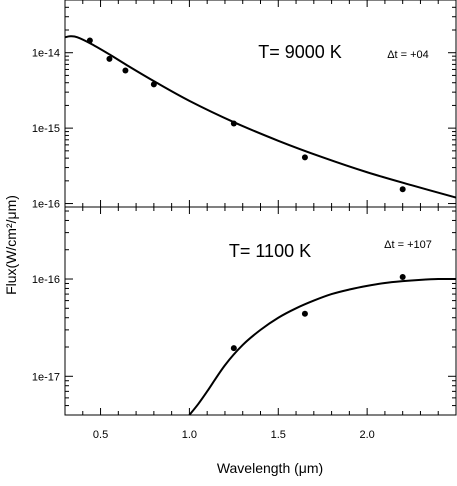 The height and width of the screenshot is (486, 457). I want to click on panel-bottom-y-tick-label: 1e-17, so click(46, 377).